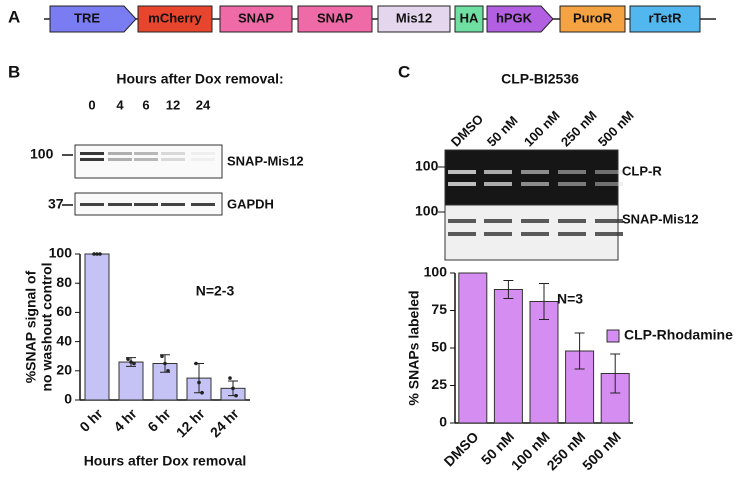 The height and width of the screenshot is (484, 756). Describe the element at coordinates (660, 218) in the screenshot. I see `band-label: SNAP-Mis12` at that location.